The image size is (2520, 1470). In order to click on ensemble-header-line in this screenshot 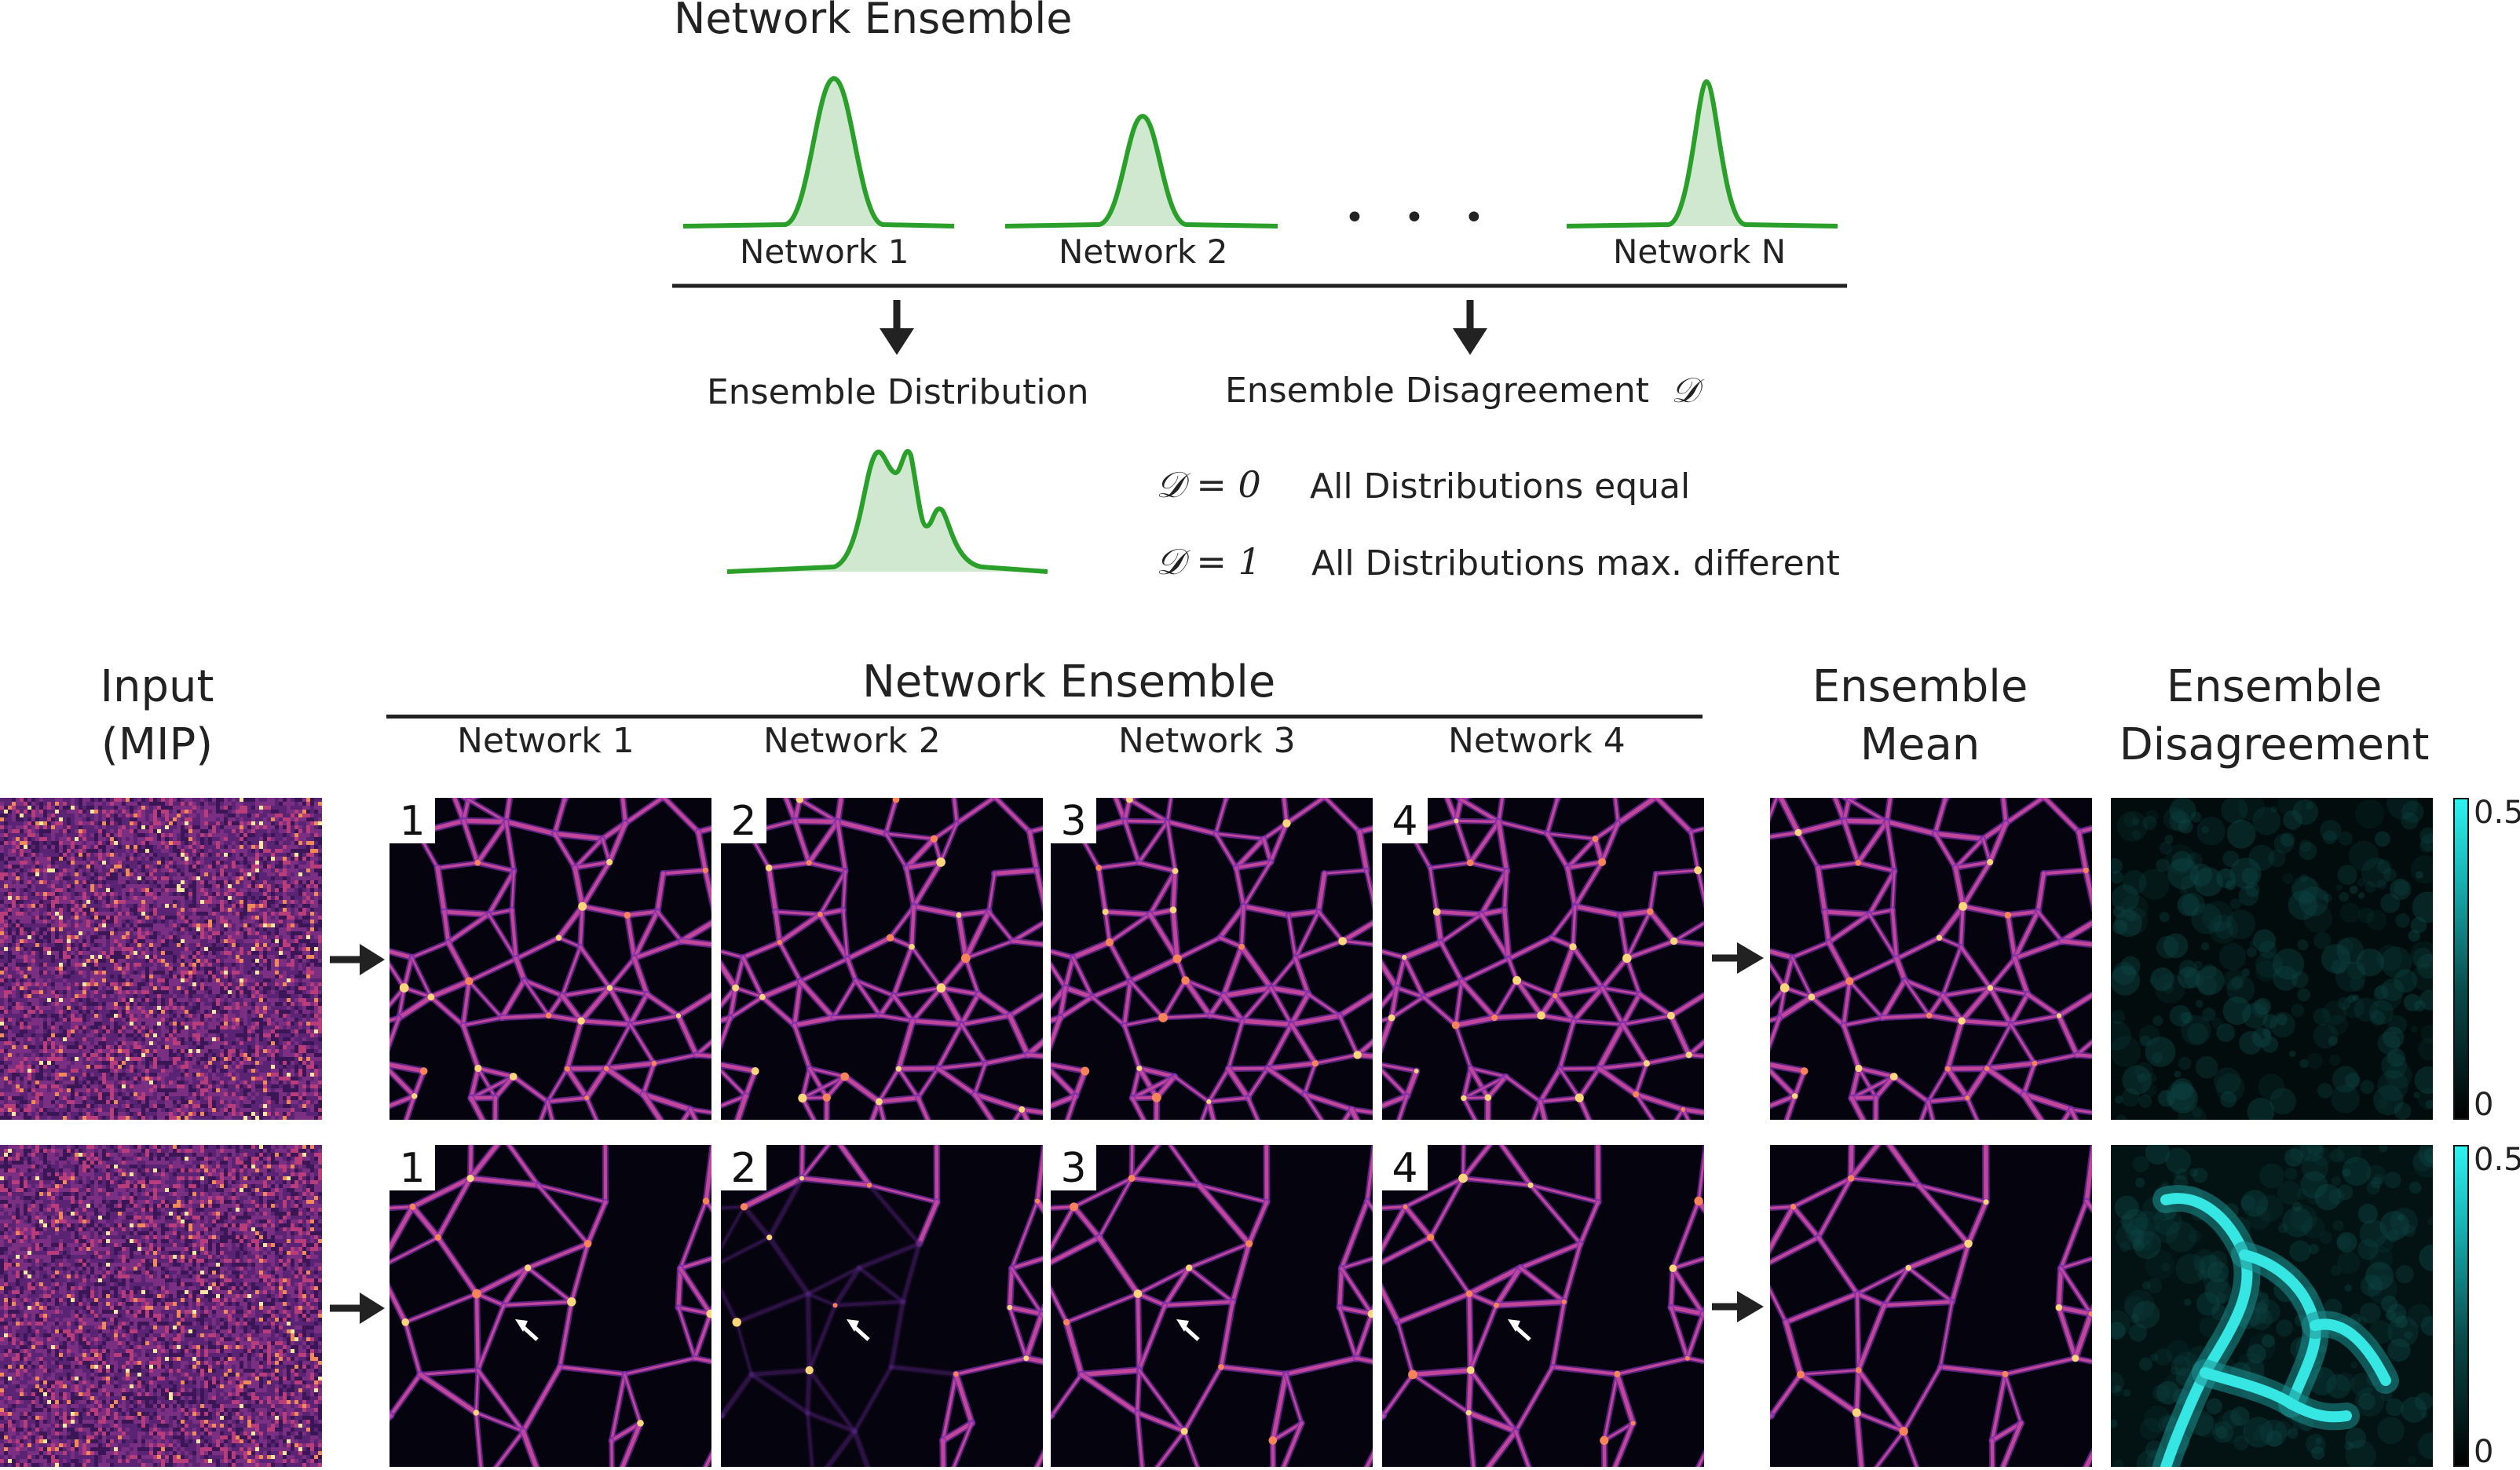, I will do `click(1044, 717)`.